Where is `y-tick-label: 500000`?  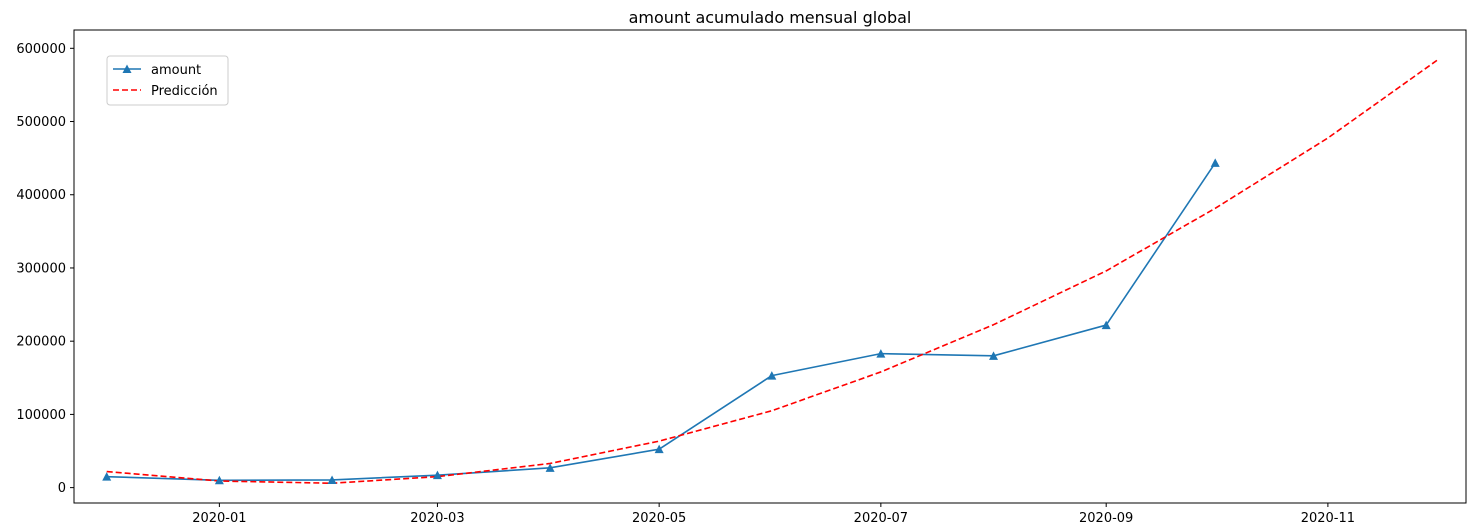
y-tick-label: 500000 is located at coordinates (41, 122).